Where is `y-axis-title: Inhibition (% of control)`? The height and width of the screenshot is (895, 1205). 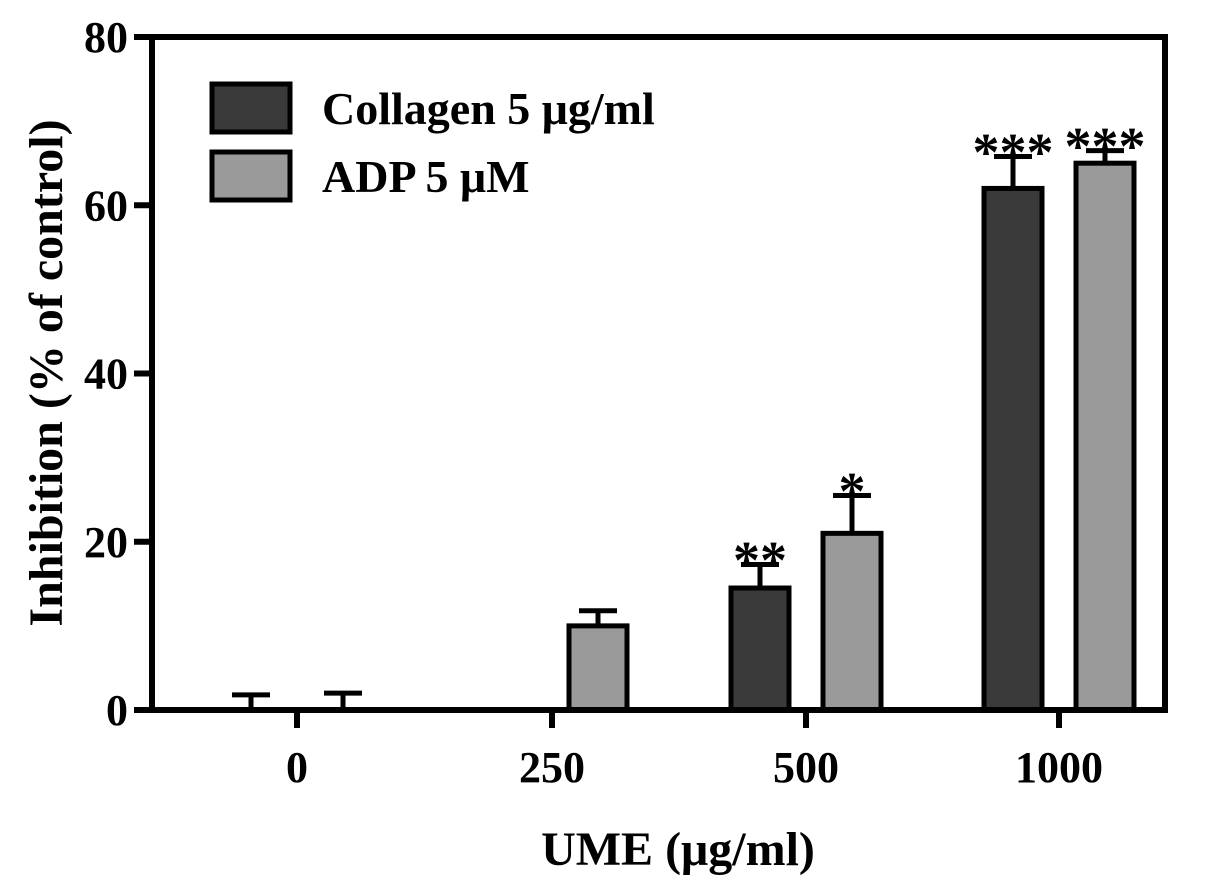 y-axis-title: Inhibition (% of control) is located at coordinates (46, 372).